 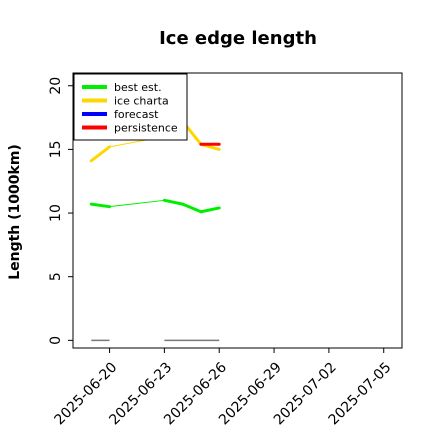 What do you see at coordinates (146, 128) in the screenshot?
I see `legend-label: persistence` at bounding box center [146, 128].